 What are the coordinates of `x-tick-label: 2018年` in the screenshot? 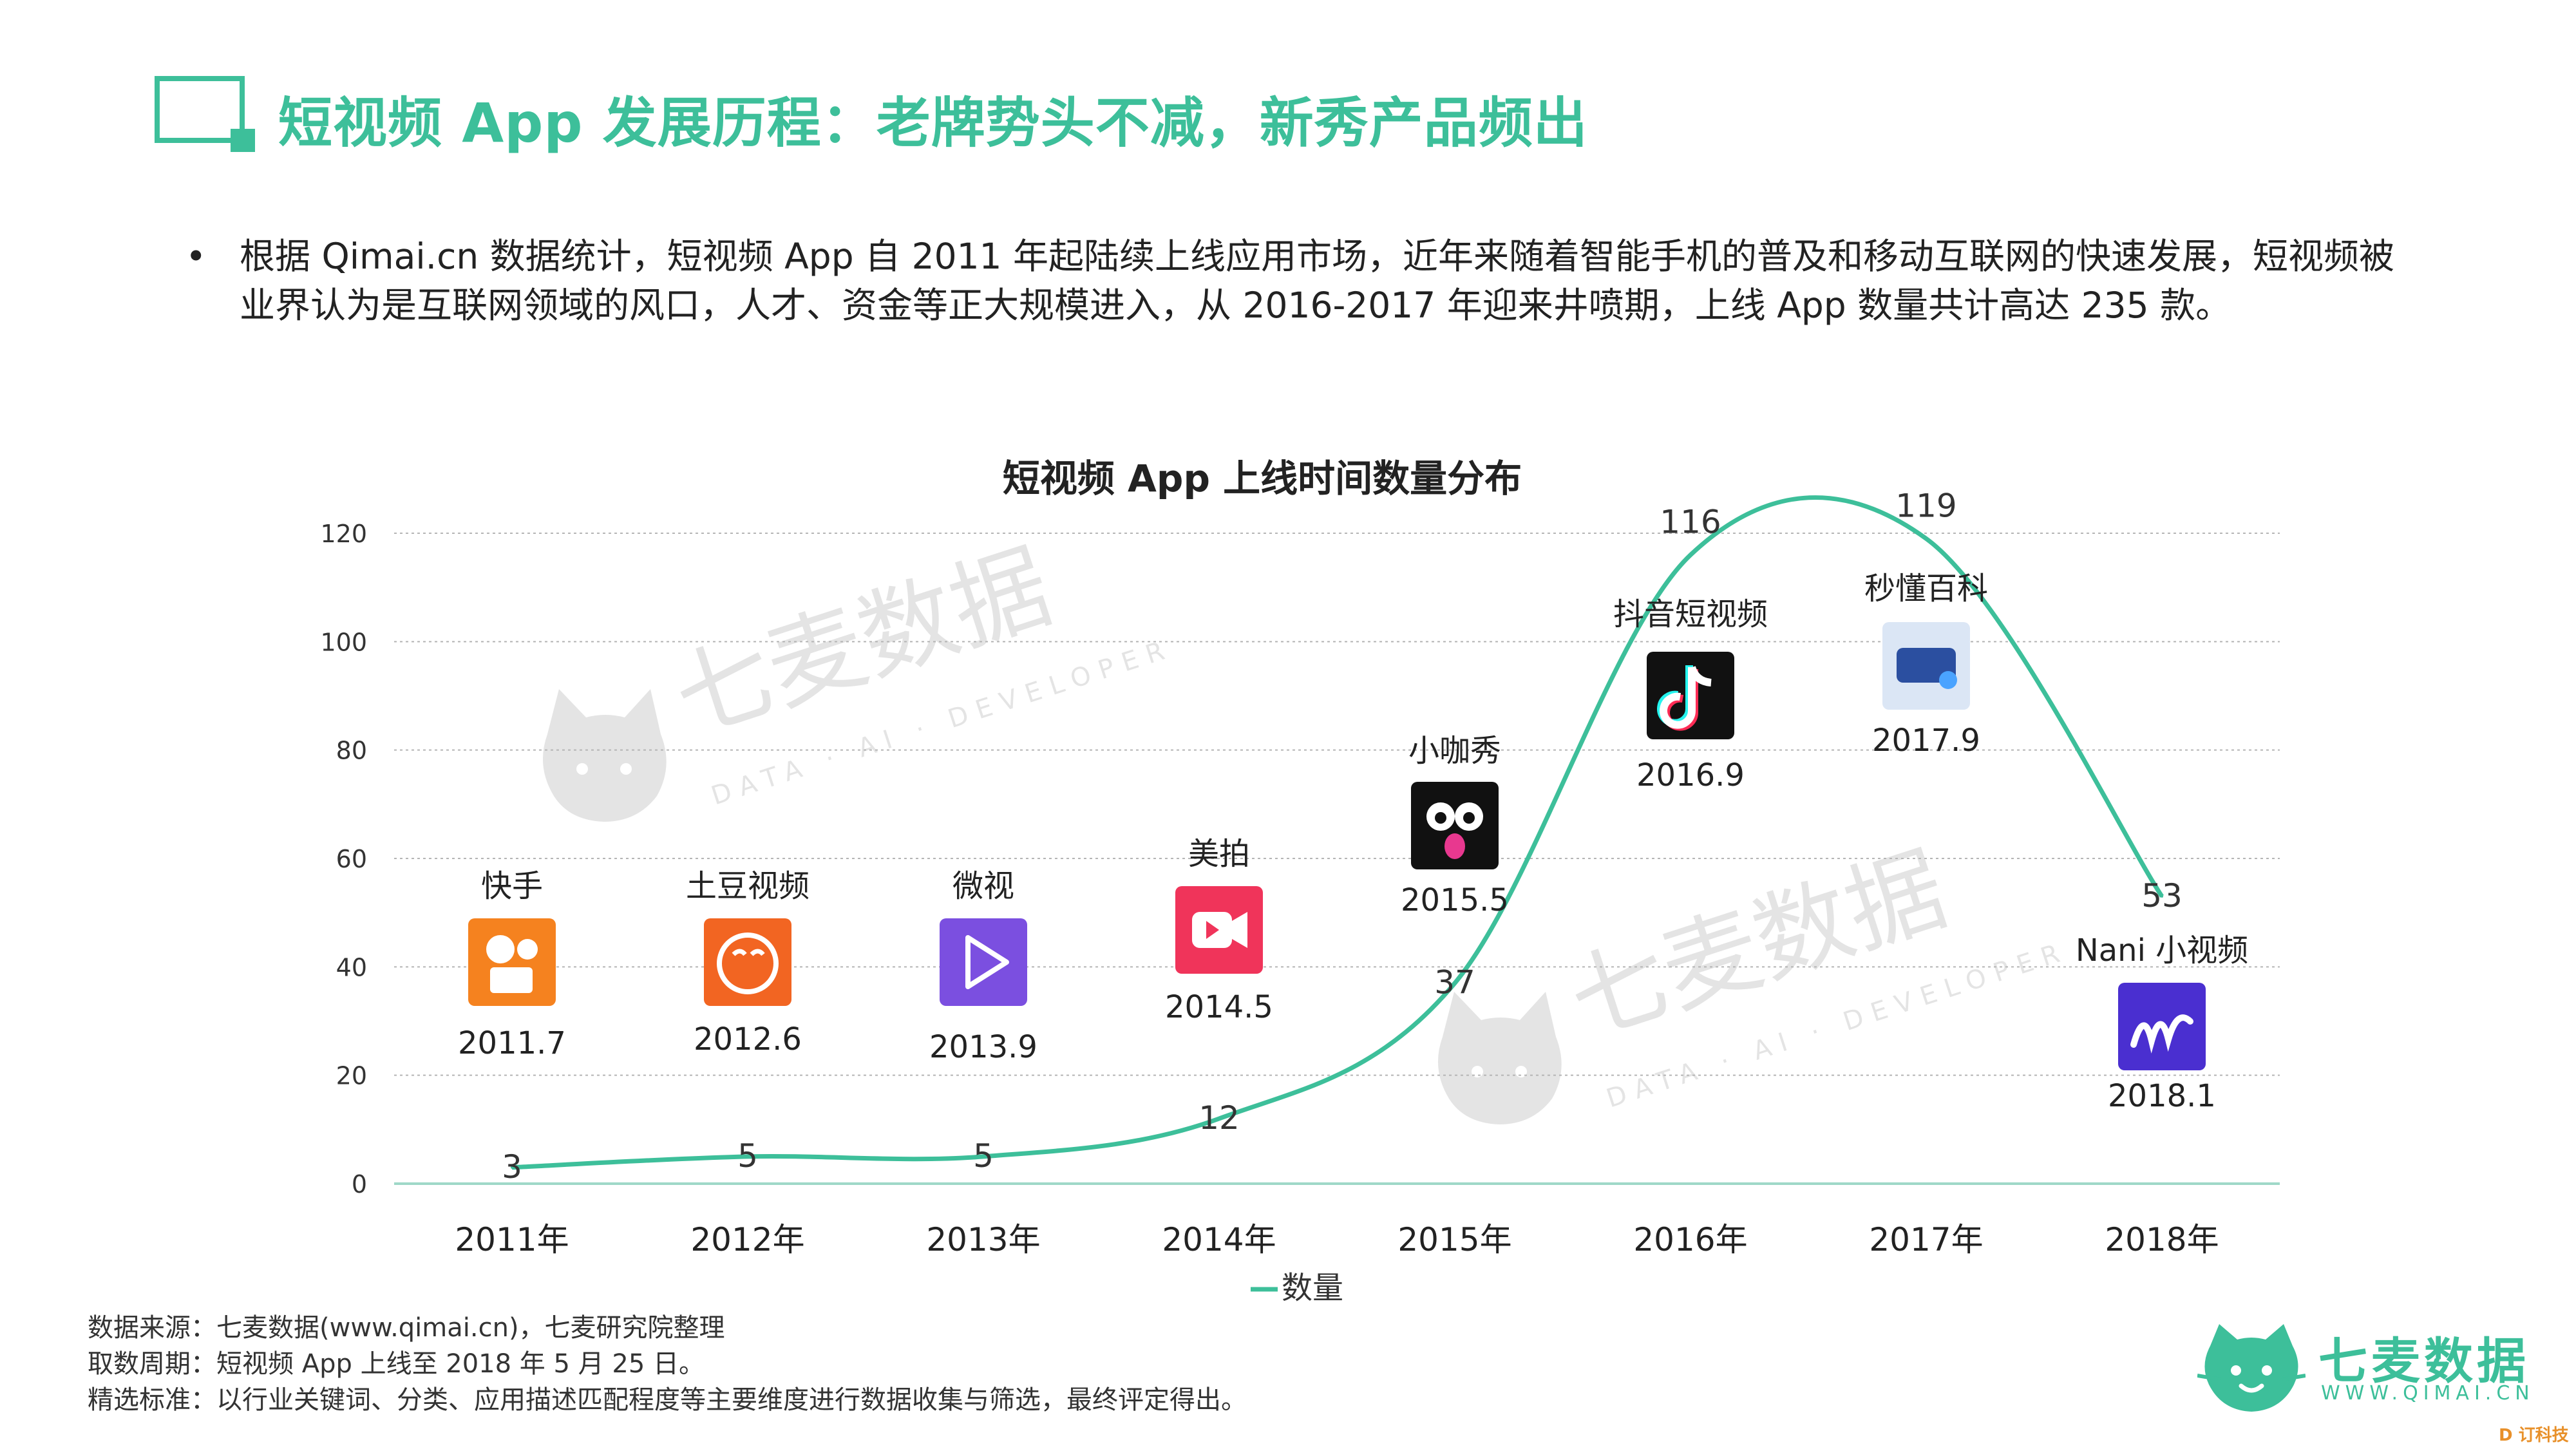 It's located at (2162, 1239).